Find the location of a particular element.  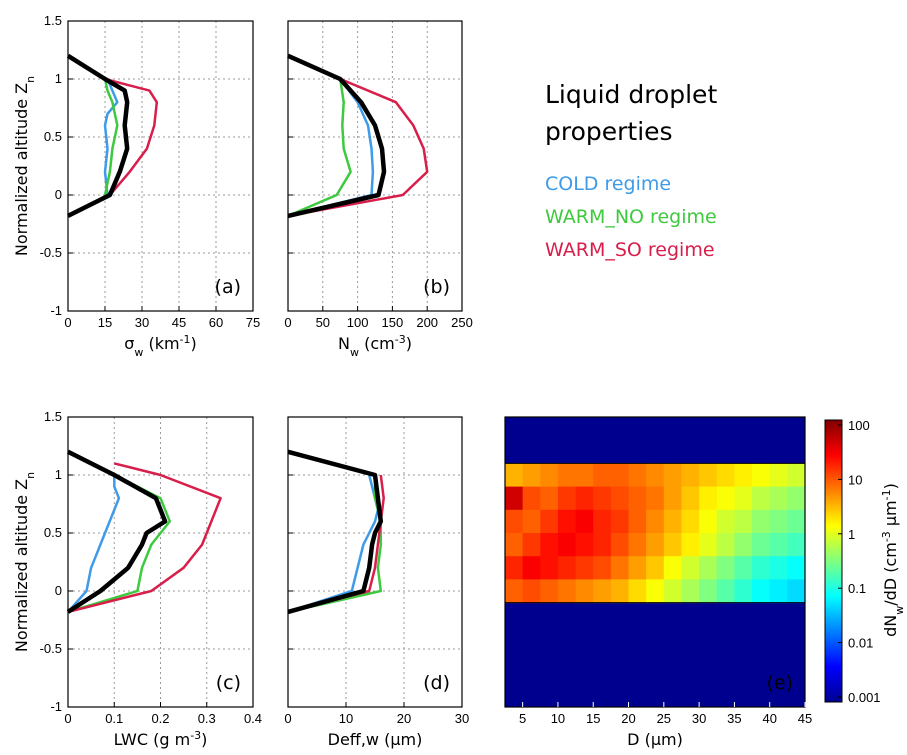

y-tick-label: -1 is located at coordinates (56, 310).